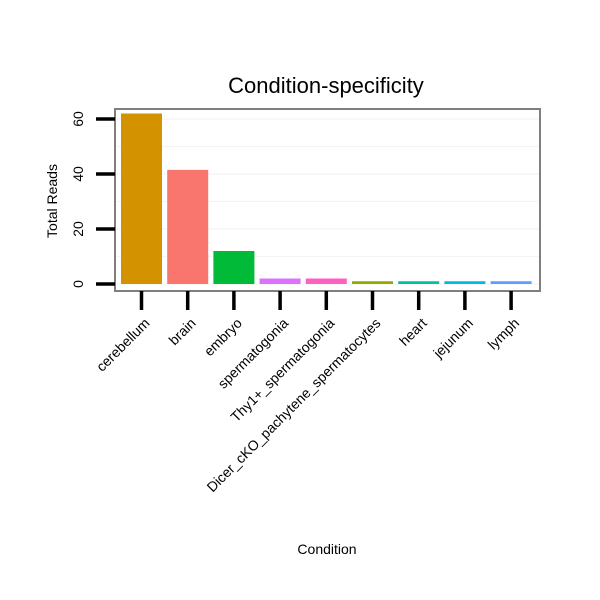 This screenshot has height=600, width=600. What do you see at coordinates (280, 281) in the screenshot?
I see `bar-spermatogonia` at bounding box center [280, 281].